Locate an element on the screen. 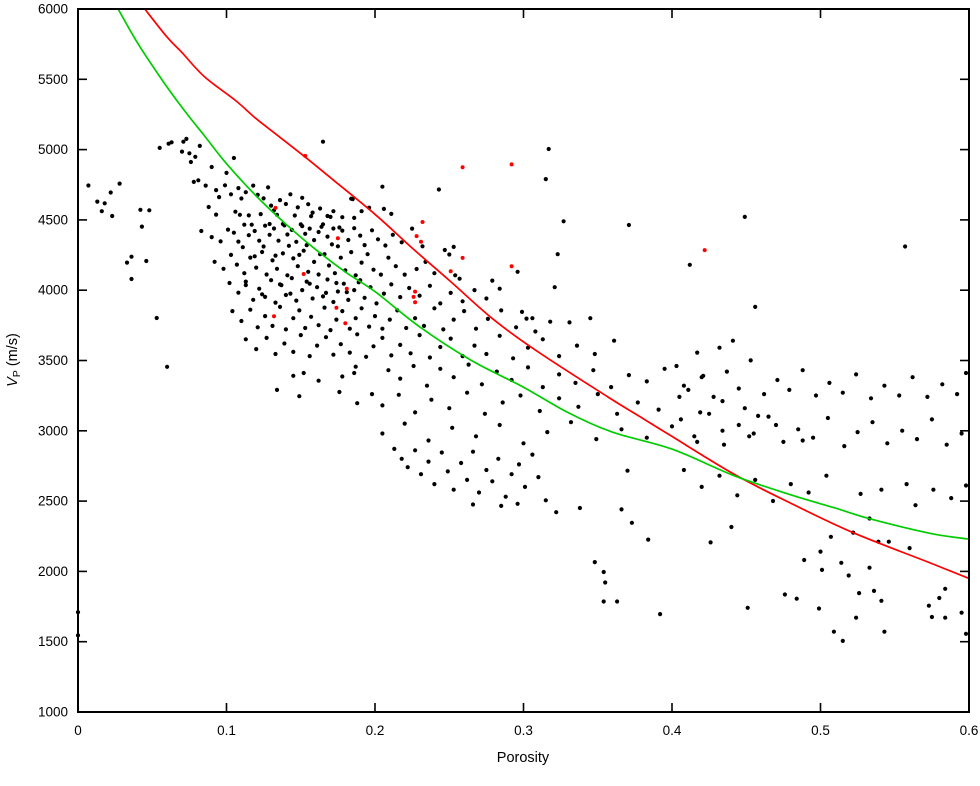  y-tick-label: 5000 is located at coordinates (53, 149).